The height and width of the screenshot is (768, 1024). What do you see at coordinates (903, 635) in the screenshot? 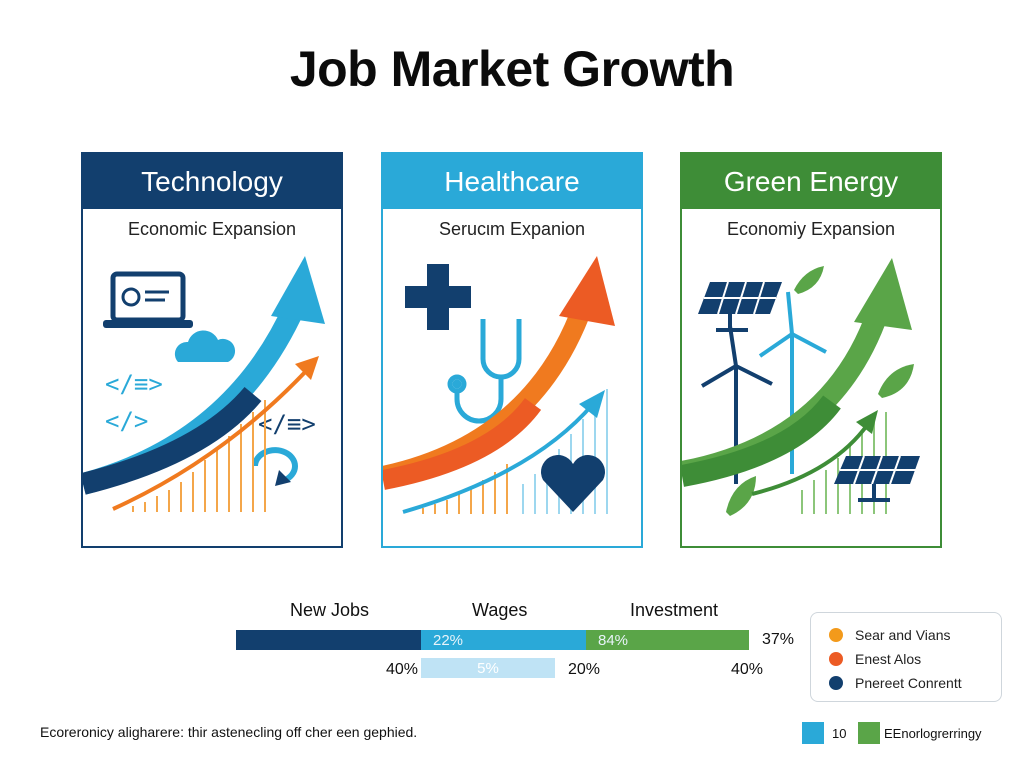
I see `legend-label: Sear and Vians` at bounding box center [903, 635].